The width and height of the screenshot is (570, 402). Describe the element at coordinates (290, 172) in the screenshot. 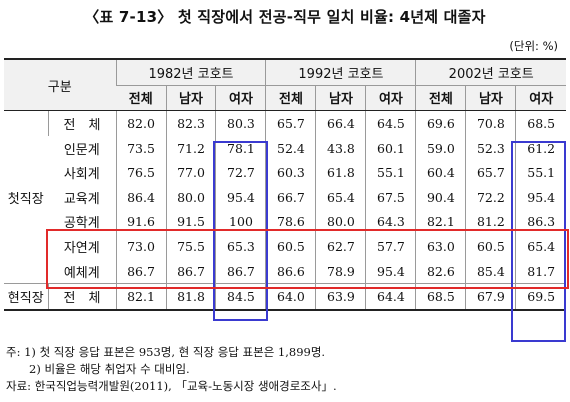

I see `table-cell: 60.3` at that location.